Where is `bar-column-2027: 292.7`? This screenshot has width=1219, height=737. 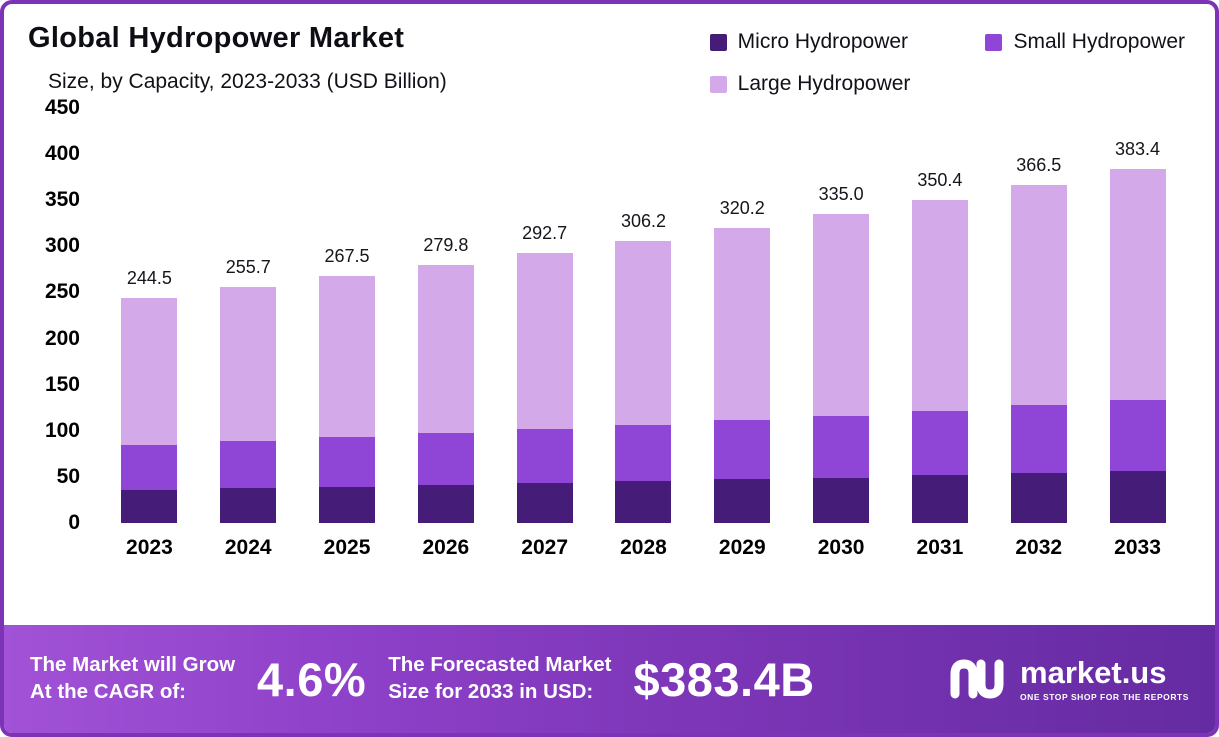 bar-column-2027: 292.7 is located at coordinates (544, 315).